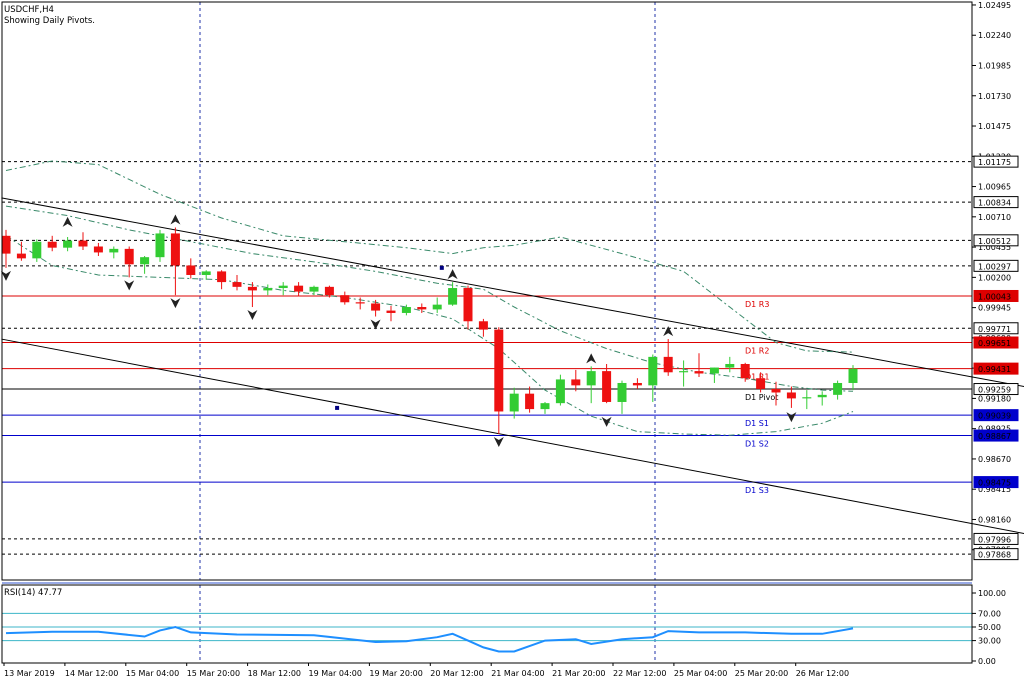 This screenshot has height=683, width=1024. I want to click on dashed-level-tag-text: 1.01175, so click(994, 162).